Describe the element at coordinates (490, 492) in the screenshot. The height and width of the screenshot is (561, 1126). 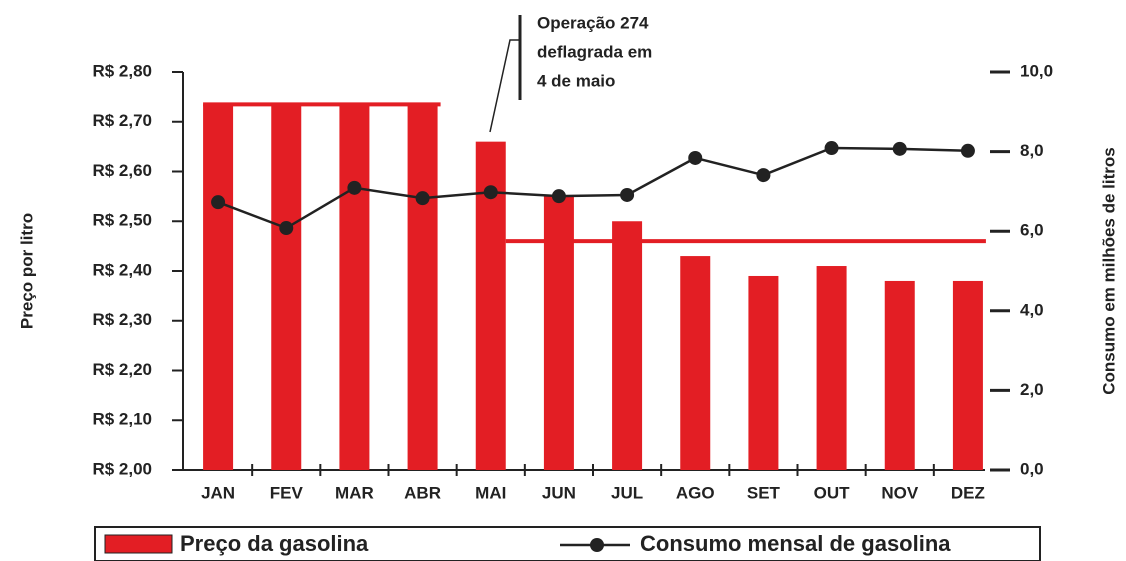
I see `x-tick-label: MAI` at that location.